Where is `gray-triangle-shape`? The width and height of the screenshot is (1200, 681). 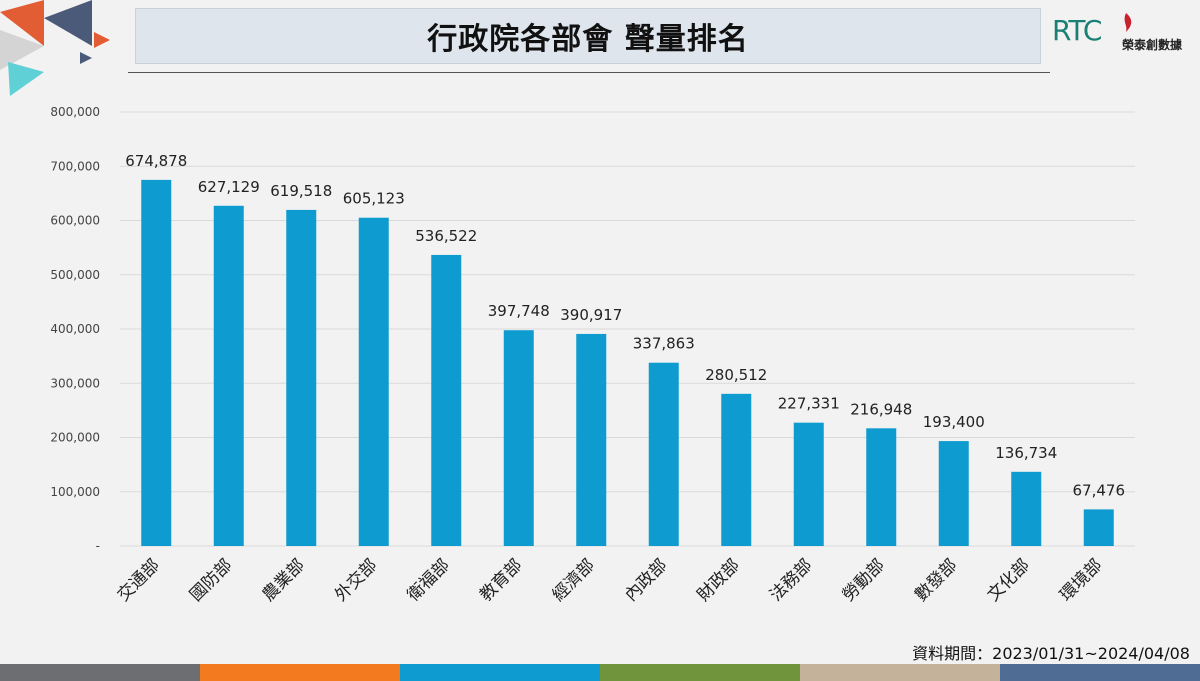 gray-triangle-shape is located at coordinates (22, 50).